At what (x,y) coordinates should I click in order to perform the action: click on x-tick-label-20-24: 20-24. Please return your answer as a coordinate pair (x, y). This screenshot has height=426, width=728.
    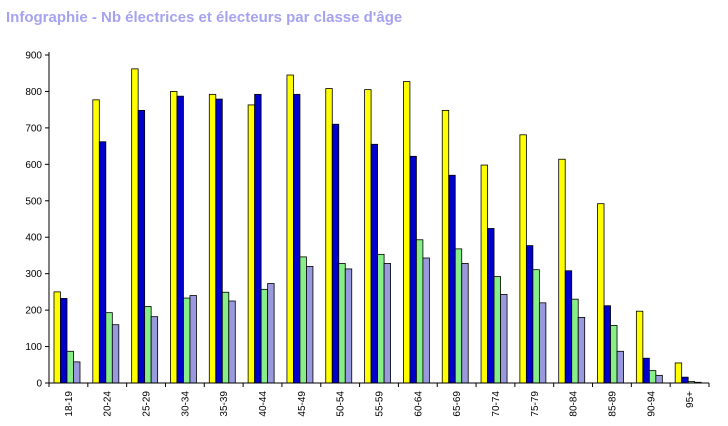
    Looking at the image, I should click on (108, 404).